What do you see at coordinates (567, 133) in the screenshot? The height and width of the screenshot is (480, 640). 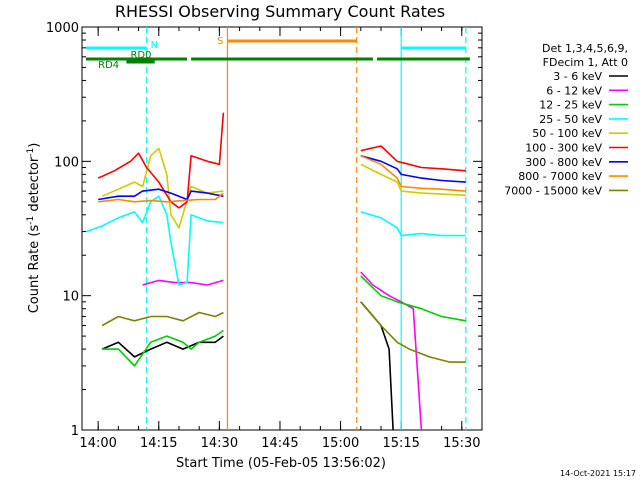 I see `legend-label: 50 - 100 keV` at bounding box center [567, 133].